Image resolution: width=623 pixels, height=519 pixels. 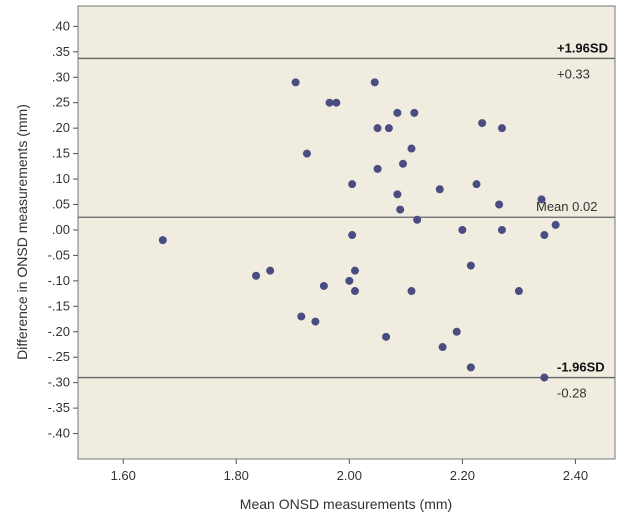 What do you see at coordinates (59, 407) in the screenshot?
I see `y-tick-label: -.35` at bounding box center [59, 407].